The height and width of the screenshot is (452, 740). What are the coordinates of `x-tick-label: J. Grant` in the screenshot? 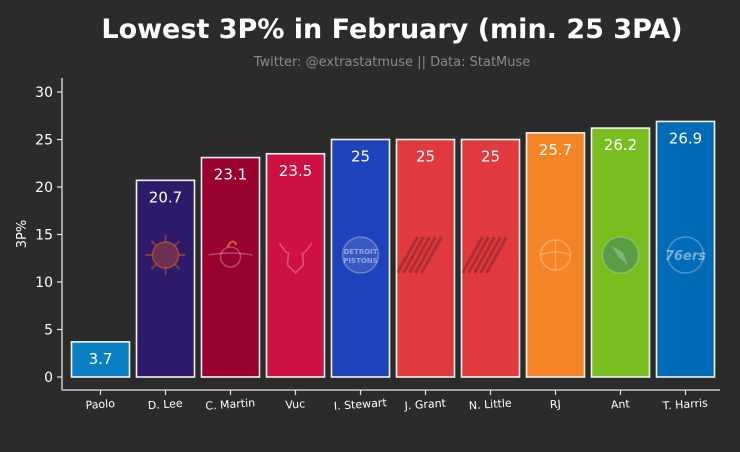 It's located at (425, 405).